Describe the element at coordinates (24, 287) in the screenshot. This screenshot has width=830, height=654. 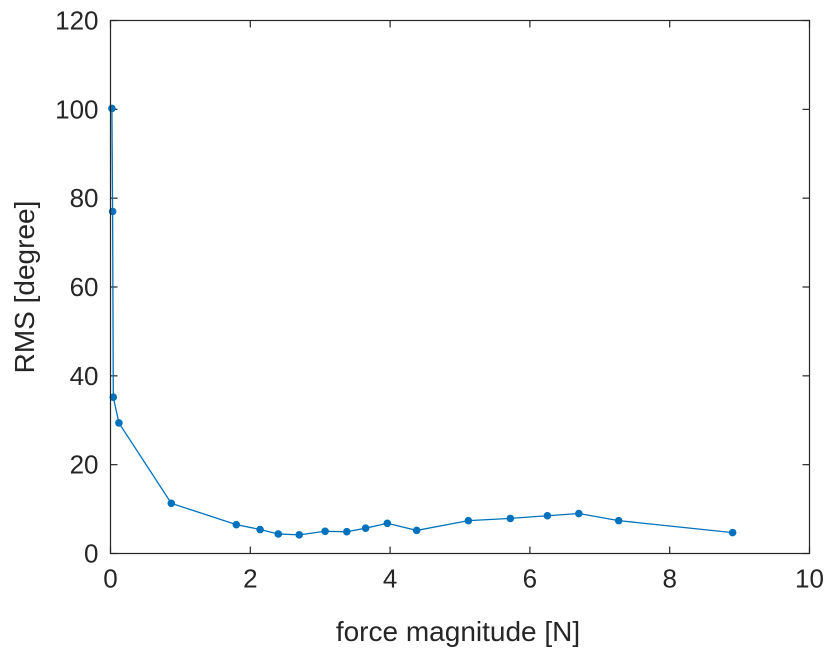
I see `y-axis-label: RMS [degree]` at that location.